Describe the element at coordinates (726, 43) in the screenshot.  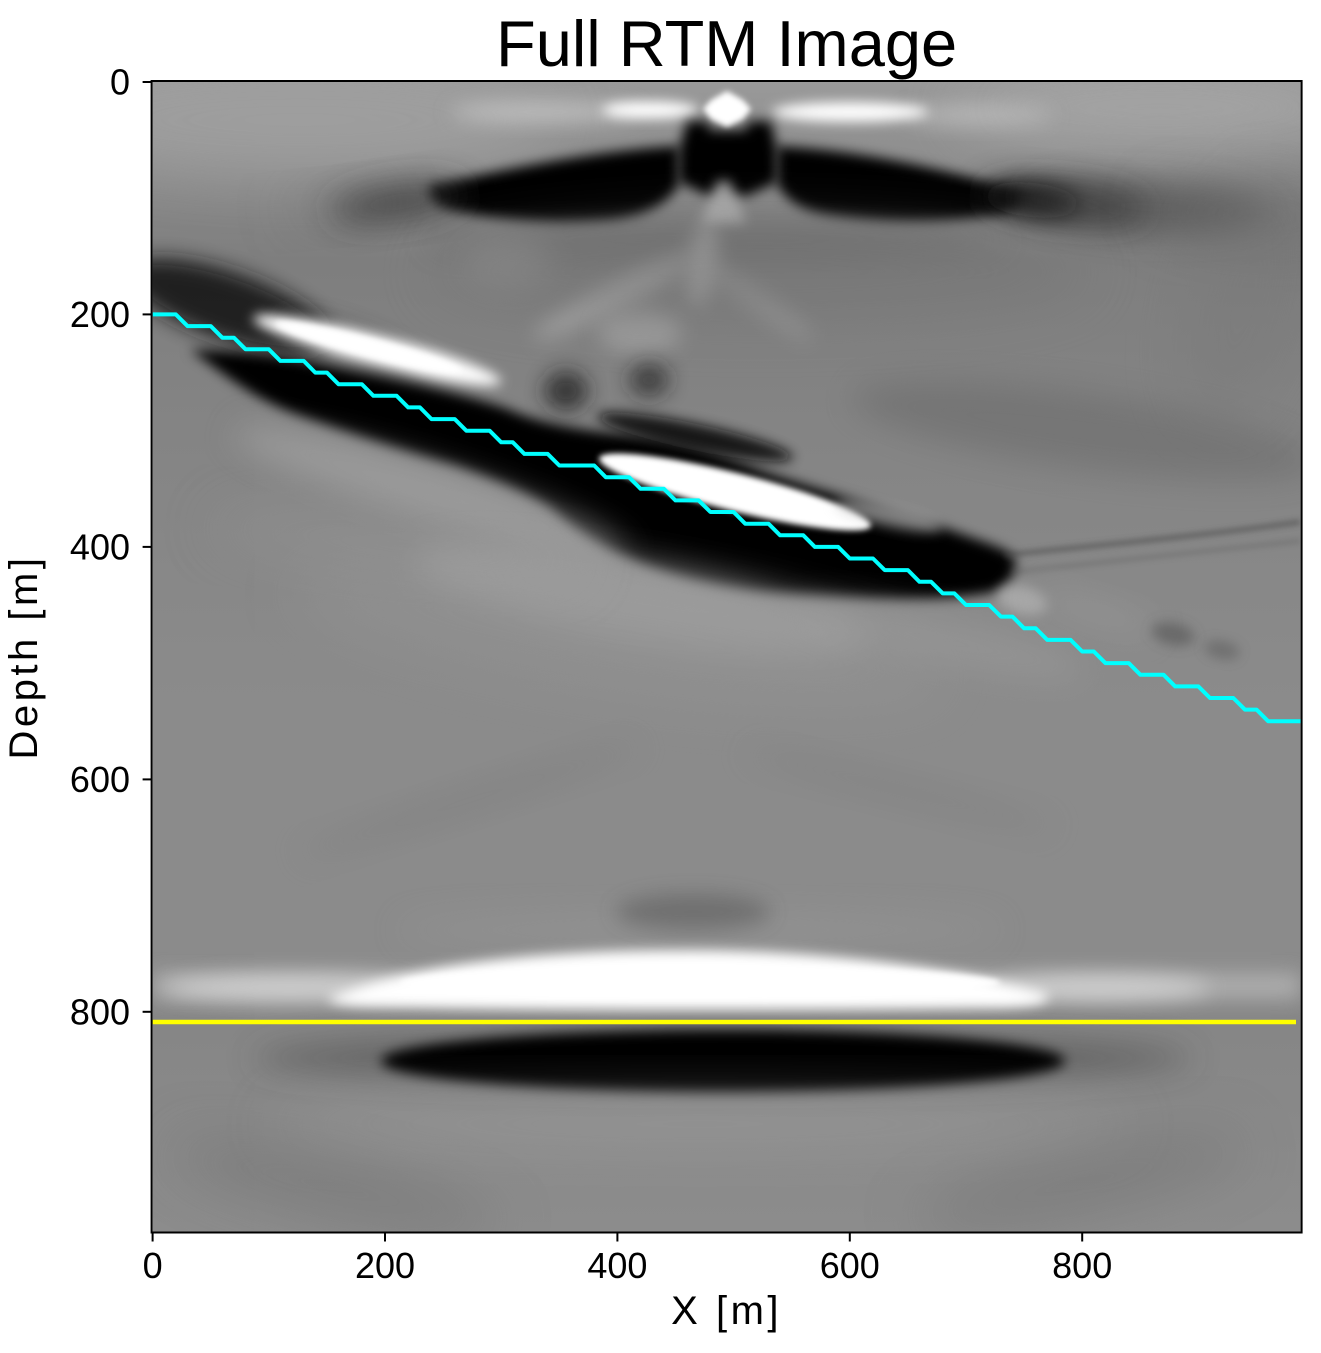
I see `svg-text: Full RTM Image` at that location.